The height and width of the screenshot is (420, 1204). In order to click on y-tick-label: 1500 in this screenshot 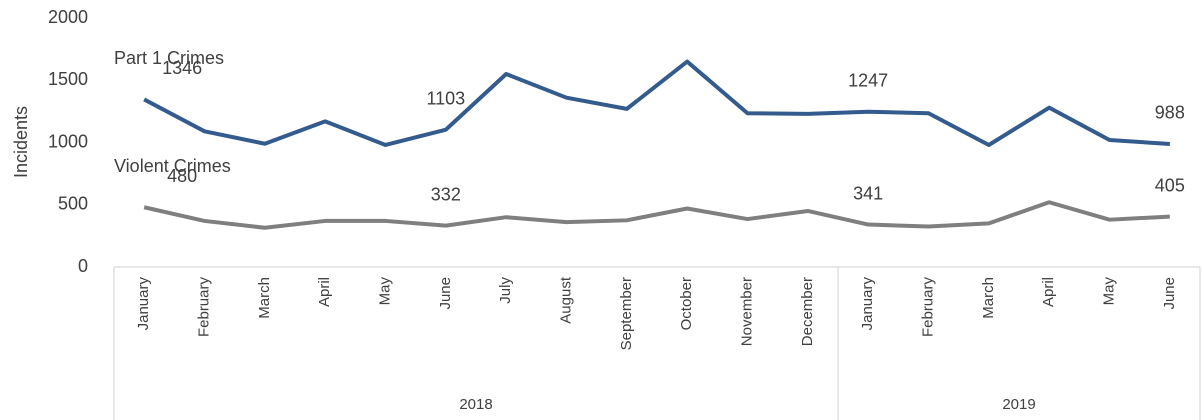, I will do `click(68, 79)`.